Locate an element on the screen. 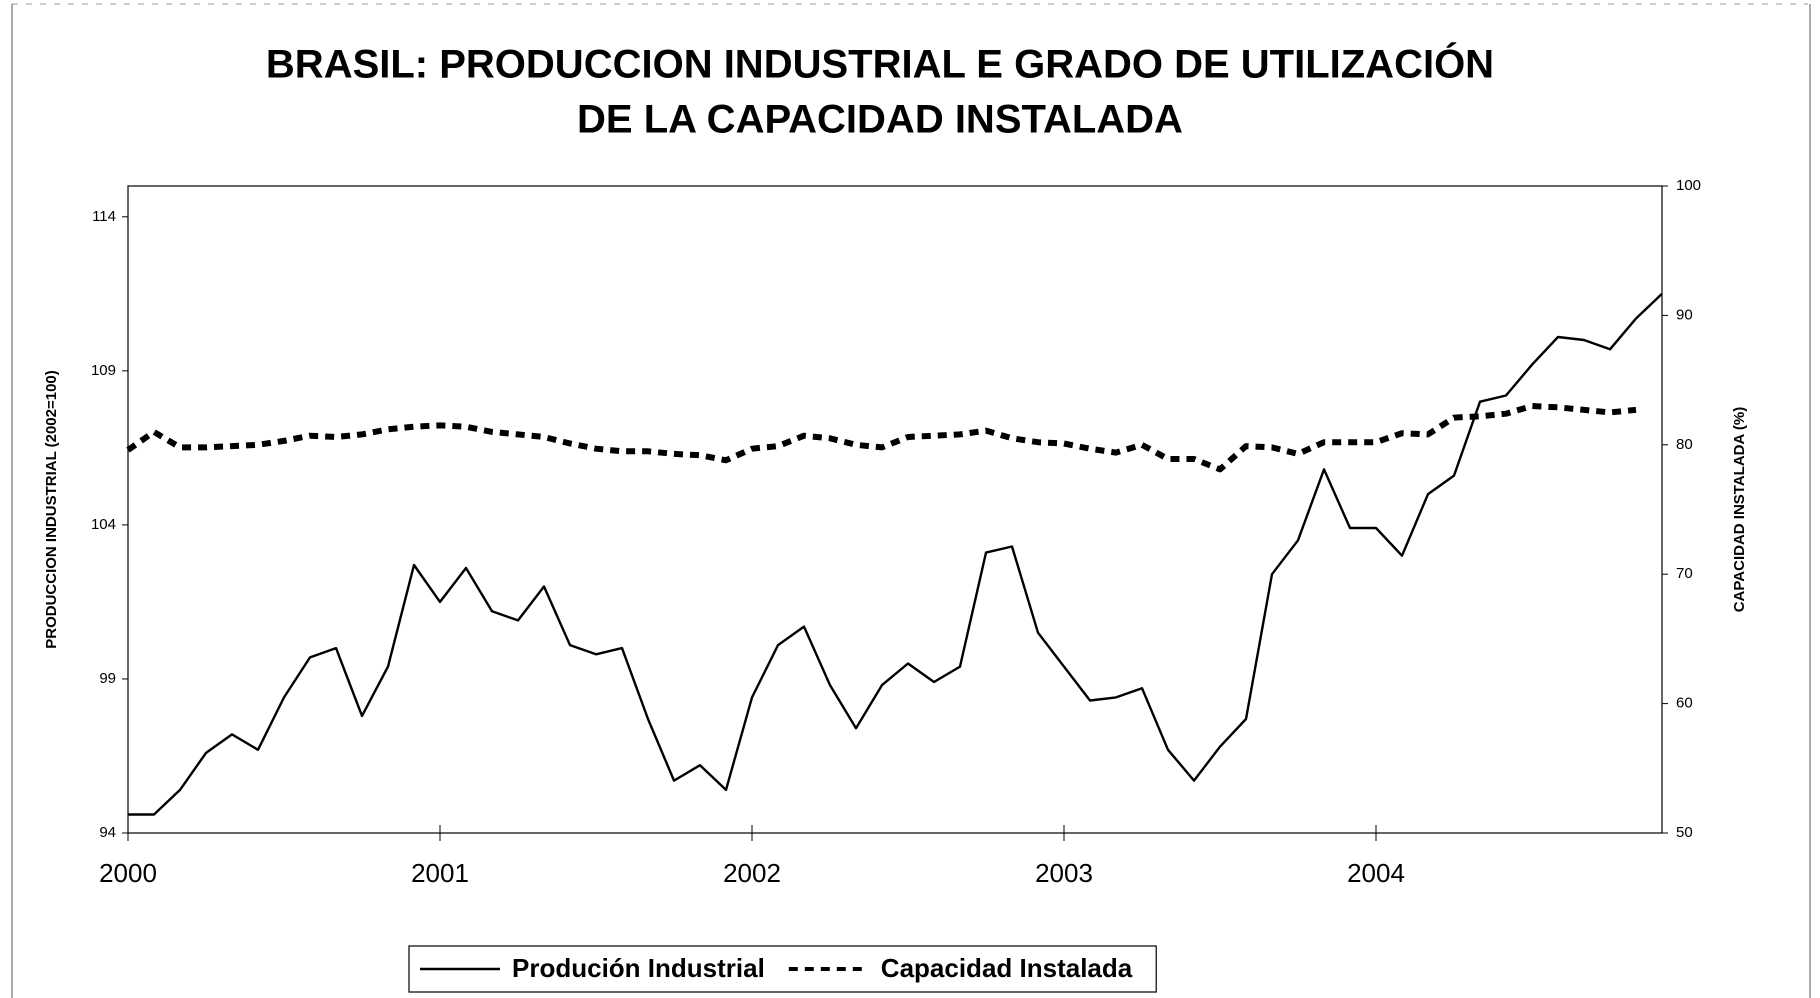 This screenshot has height=998, width=1820. chart-title: DE LA CAPACIDAD INSTALADA is located at coordinates (880, 120).